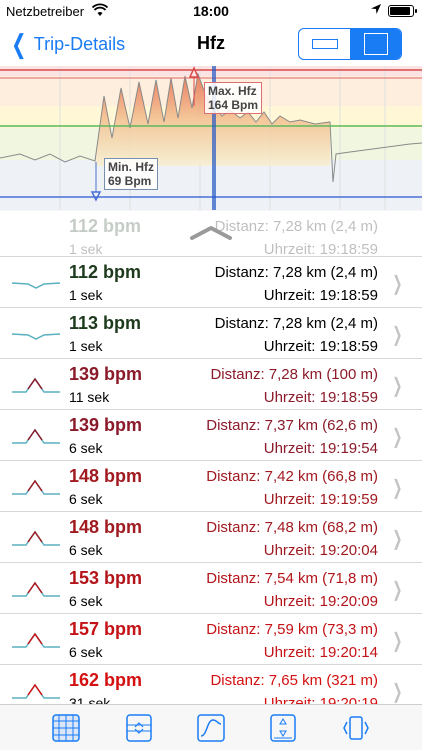 The image size is (422, 750). I want to click on full-view-segment, so click(375, 44).